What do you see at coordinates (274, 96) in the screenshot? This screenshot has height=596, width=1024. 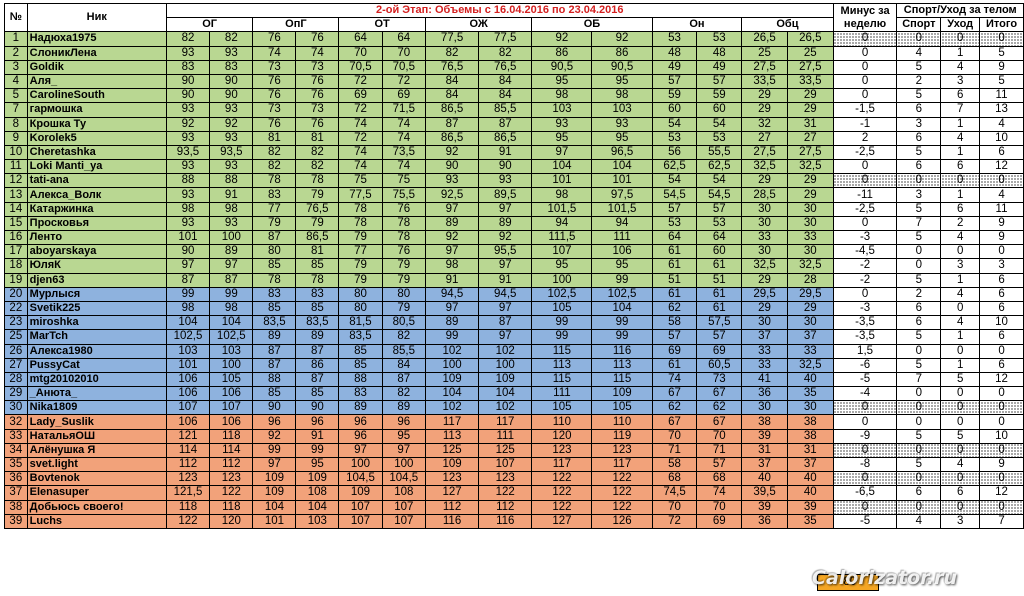 I see `measurement-cell: 76` at bounding box center [274, 96].